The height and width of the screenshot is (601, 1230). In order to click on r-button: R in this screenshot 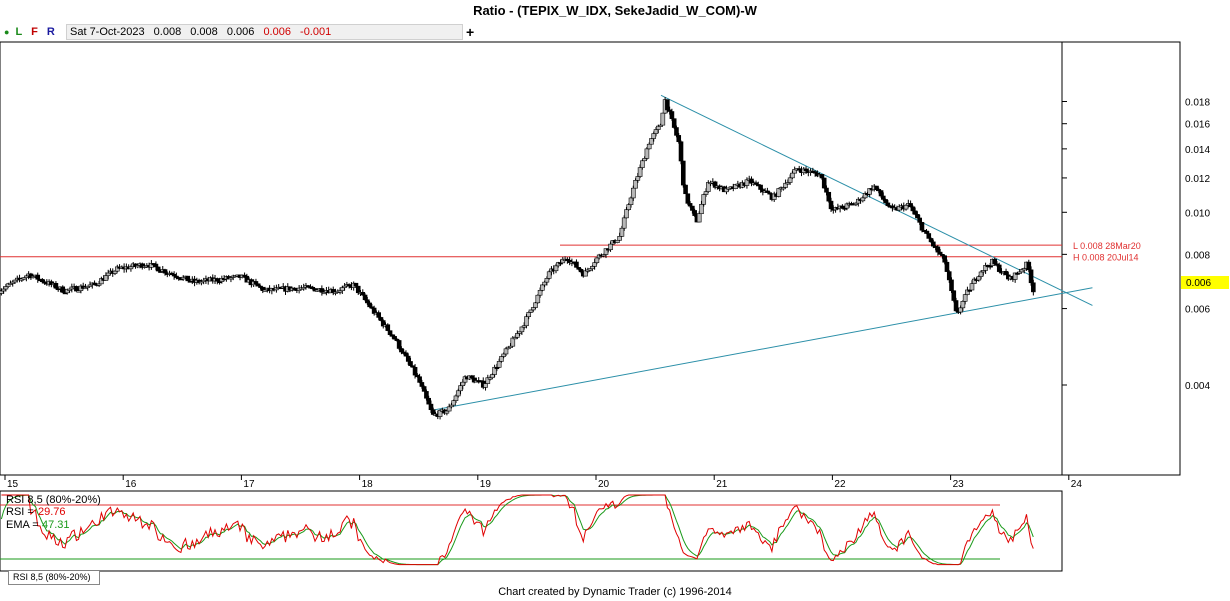, I will do `click(50, 32)`.